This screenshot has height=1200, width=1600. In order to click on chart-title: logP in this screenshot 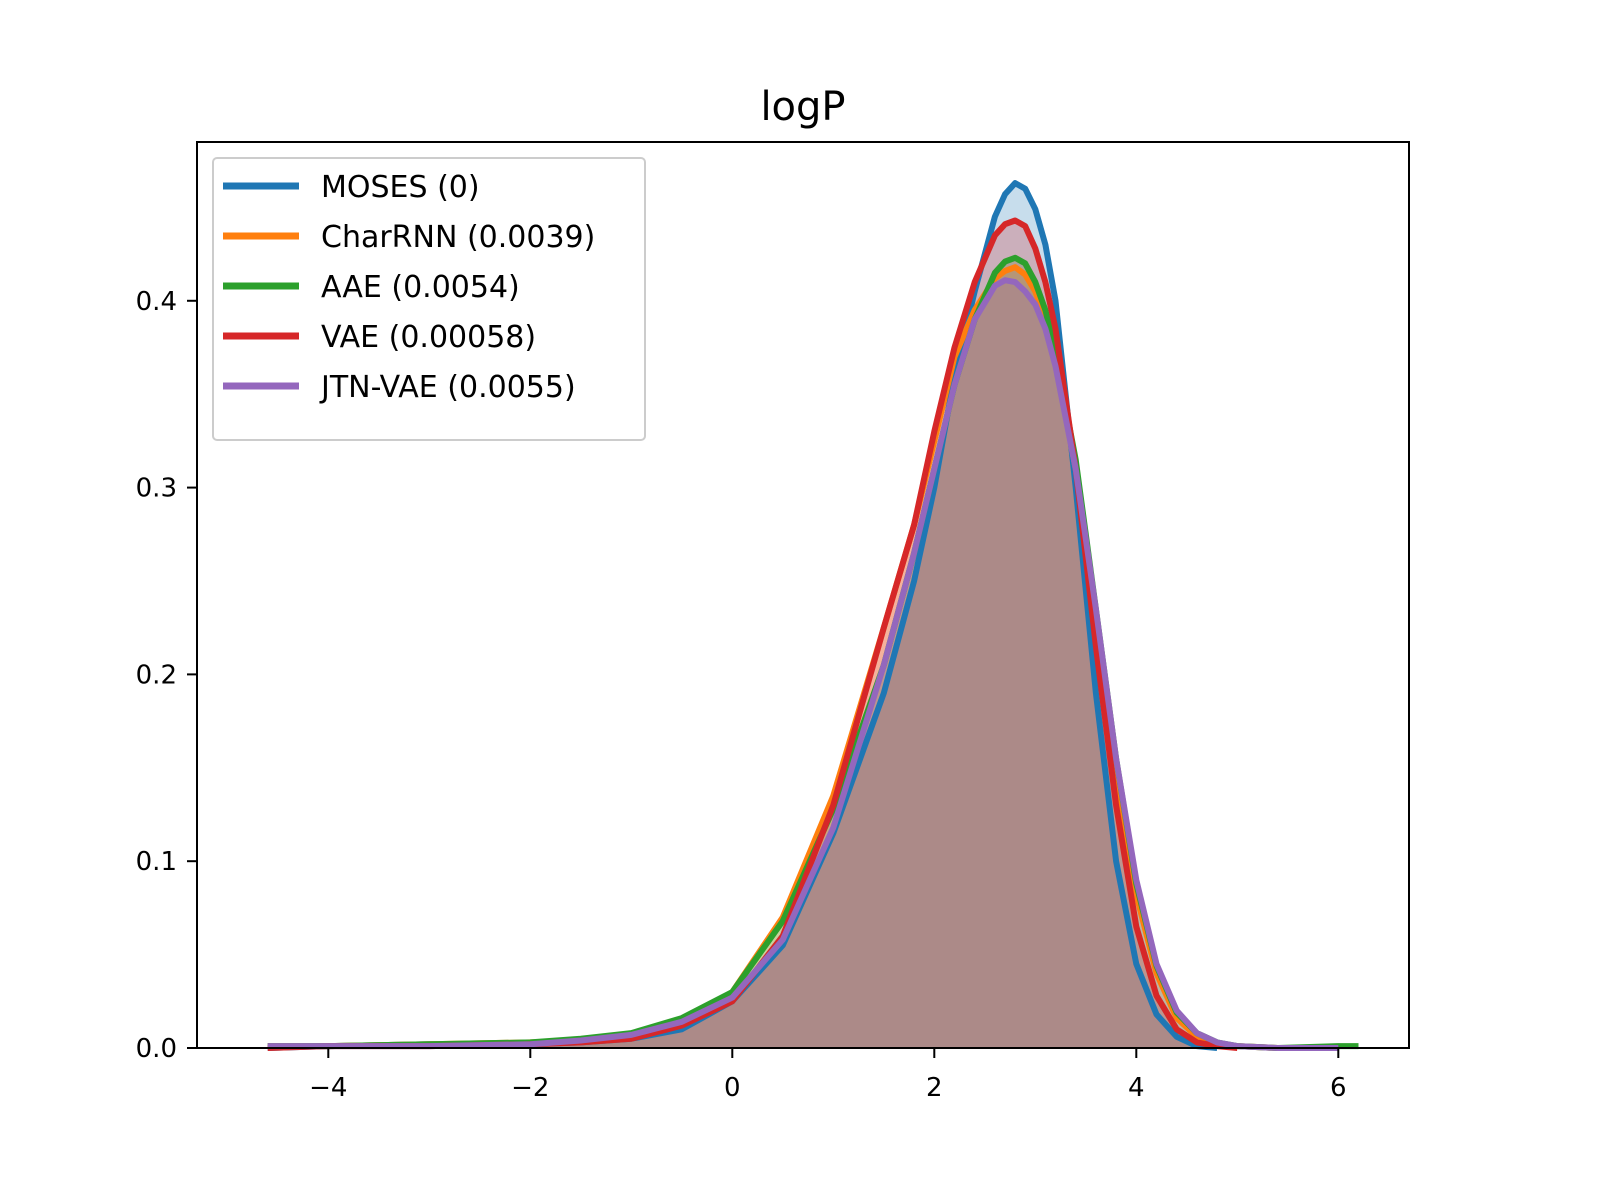, I will do `click(802, 107)`.